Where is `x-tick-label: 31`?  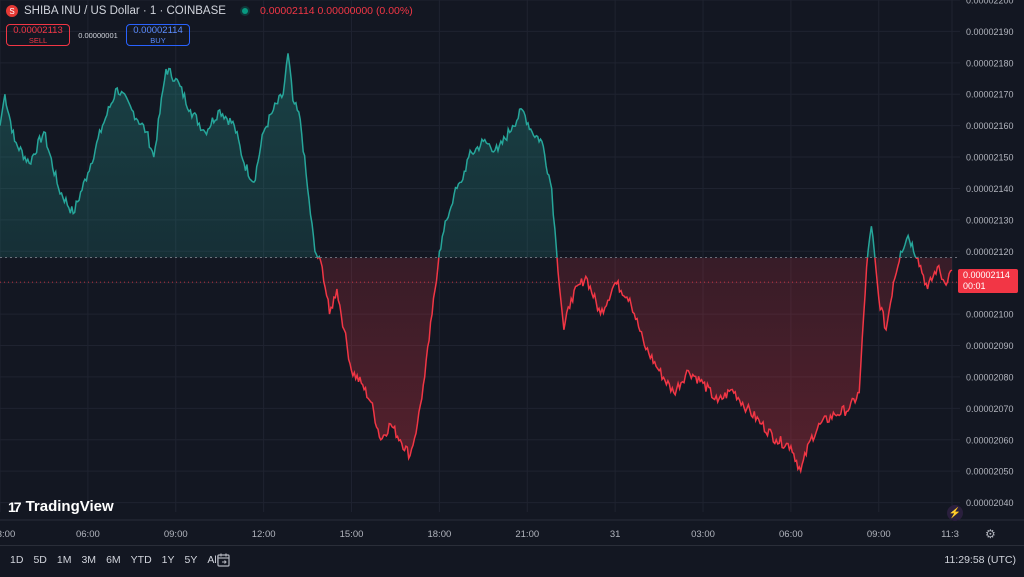
x-tick-label: 31 is located at coordinates (615, 534).